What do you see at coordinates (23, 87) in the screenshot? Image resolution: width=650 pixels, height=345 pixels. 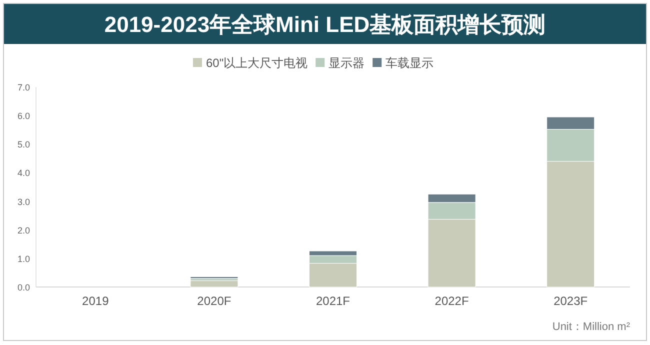 I see `y-tick-label: 7.0` at bounding box center [23, 87].